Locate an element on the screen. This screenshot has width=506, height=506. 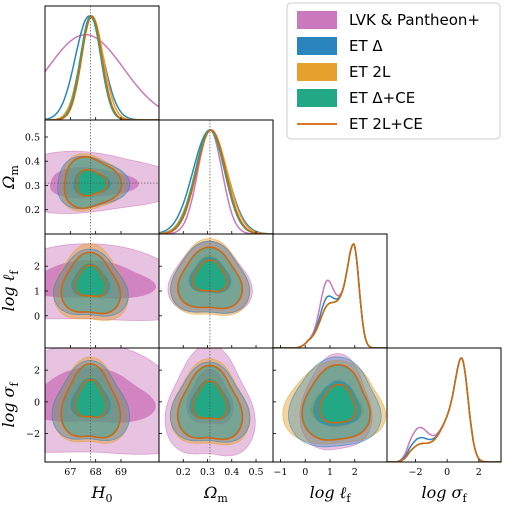
legend-frame is located at coordinates (393, 71).